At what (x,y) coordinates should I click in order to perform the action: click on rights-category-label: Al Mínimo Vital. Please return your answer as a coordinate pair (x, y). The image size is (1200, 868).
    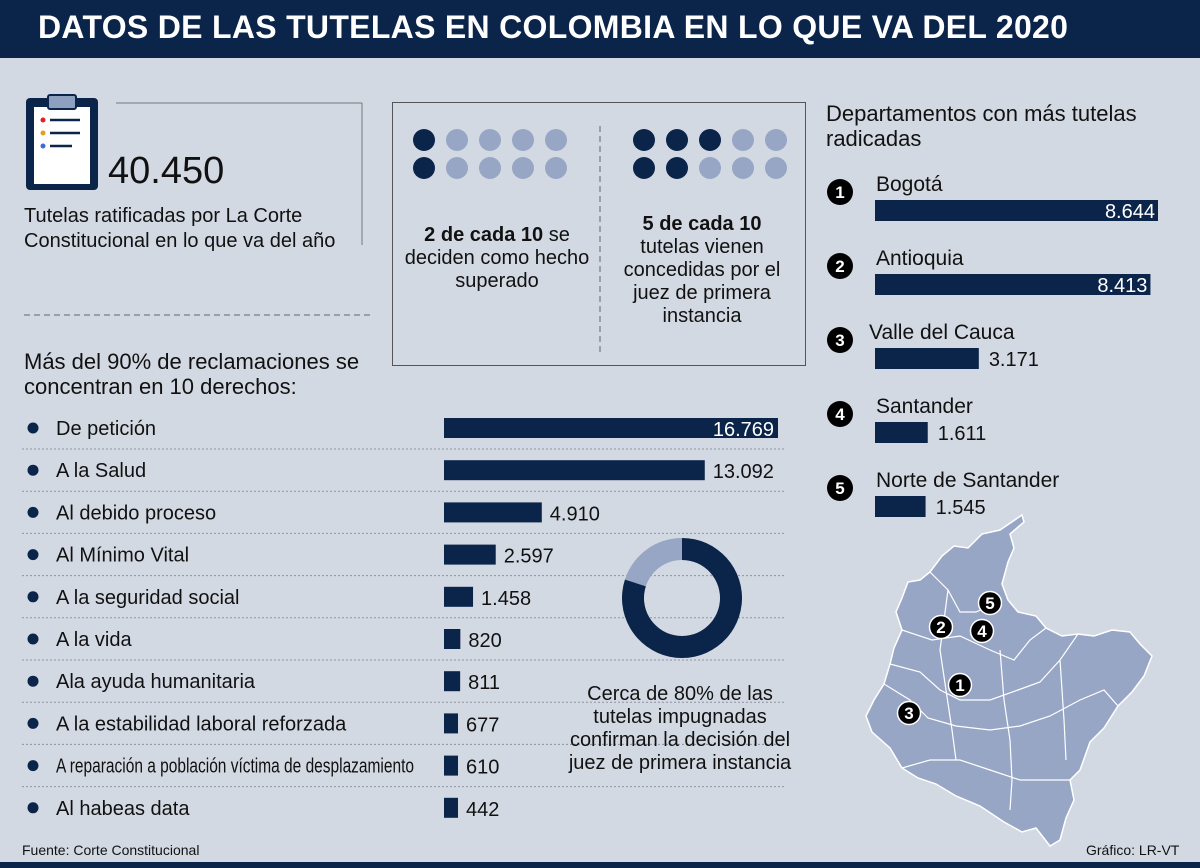
    Looking at the image, I should click on (122, 556).